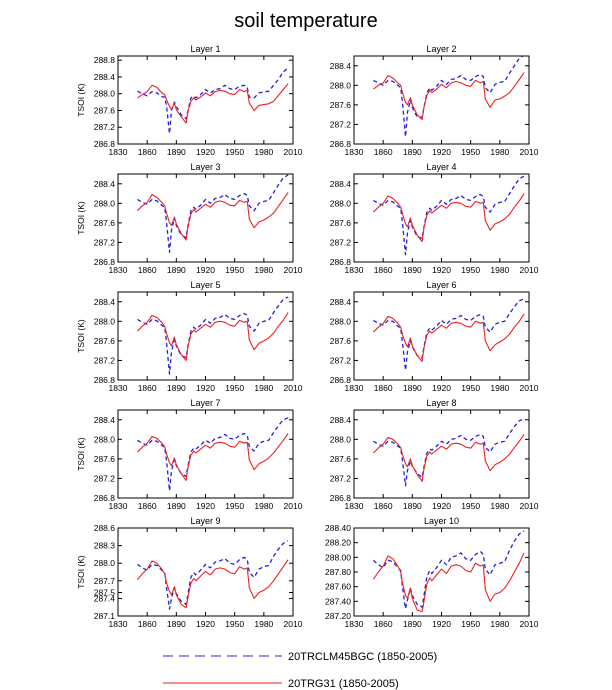 This screenshot has height=690, width=612. What do you see at coordinates (234, 506) in the screenshot?
I see `layer-7-xtick-label-4: 1950` at bounding box center [234, 506].